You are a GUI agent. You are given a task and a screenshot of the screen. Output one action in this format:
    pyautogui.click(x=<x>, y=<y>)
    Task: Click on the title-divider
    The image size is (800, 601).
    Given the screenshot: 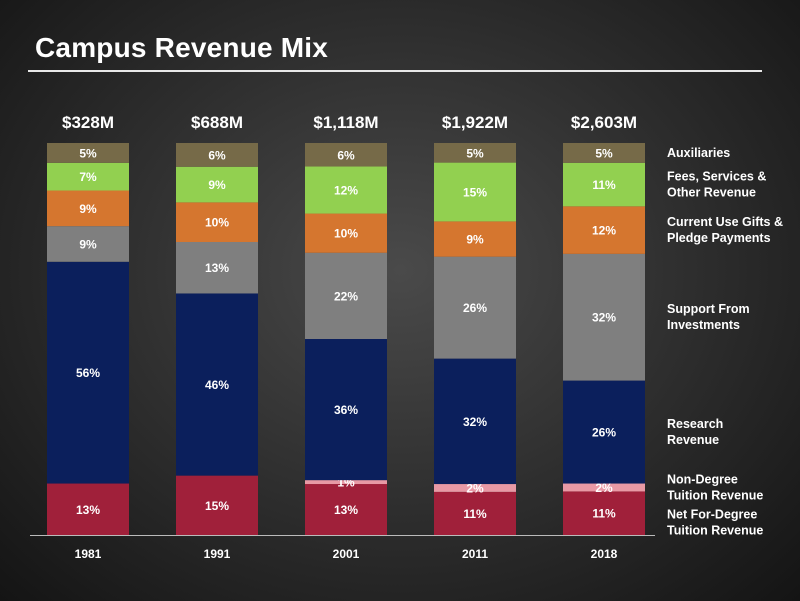 What is the action you would take?
    pyautogui.click(x=395, y=71)
    